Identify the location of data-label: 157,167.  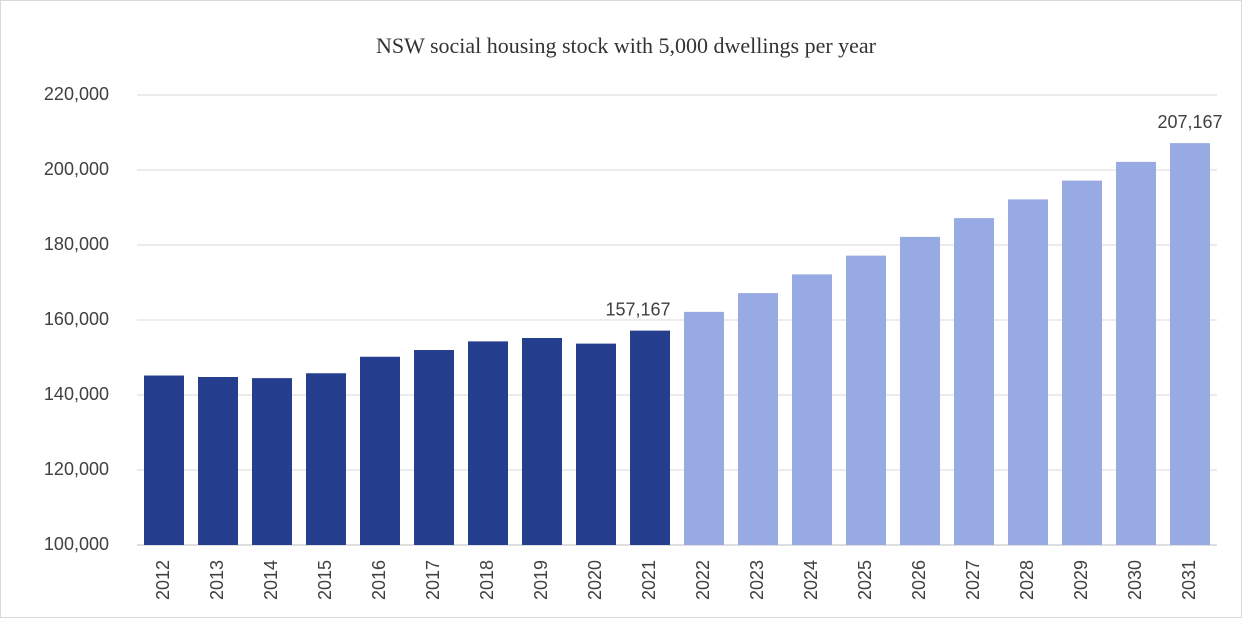
(637, 309).